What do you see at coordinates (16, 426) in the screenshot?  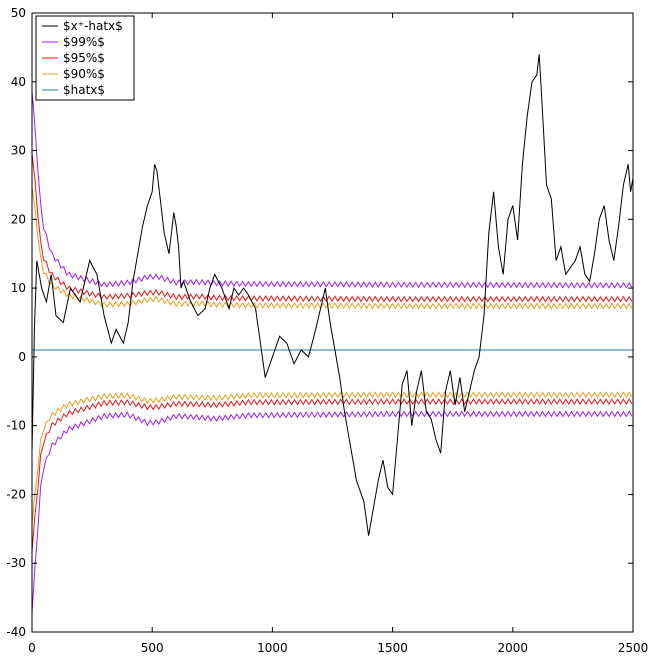 I see `y-tick-label-3: -10` at bounding box center [16, 426].